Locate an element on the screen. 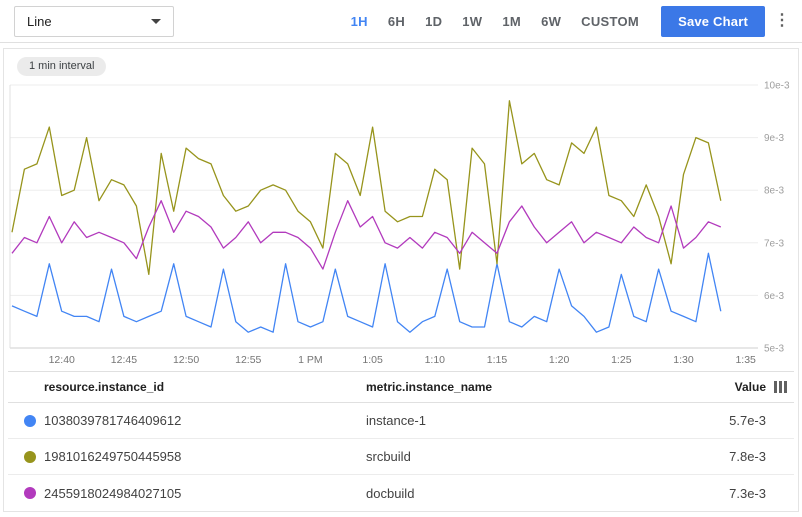 The height and width of the screenshot is (517, 802). x-axis-tick-label: 1:05 is located at coordinates (372, 360).